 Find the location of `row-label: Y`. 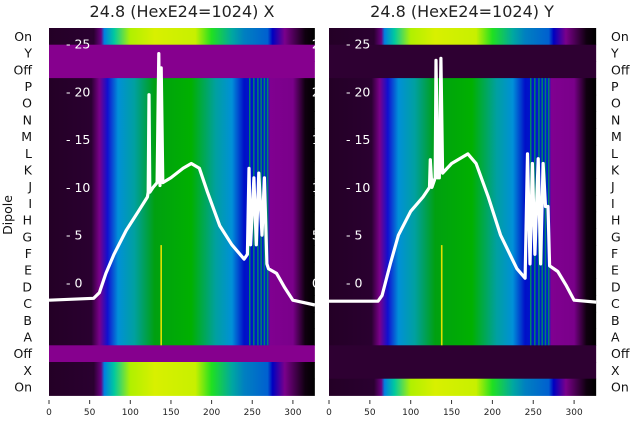

row-label: Y is located at coordinates (27, 53).